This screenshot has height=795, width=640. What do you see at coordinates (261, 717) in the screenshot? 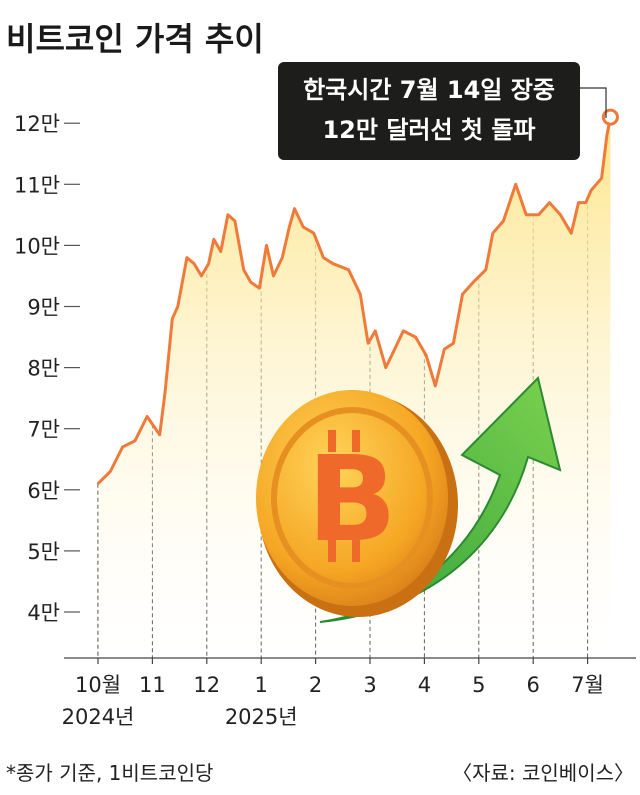
I see `x-year-label: 2025년` at bounding box center [261, 717].